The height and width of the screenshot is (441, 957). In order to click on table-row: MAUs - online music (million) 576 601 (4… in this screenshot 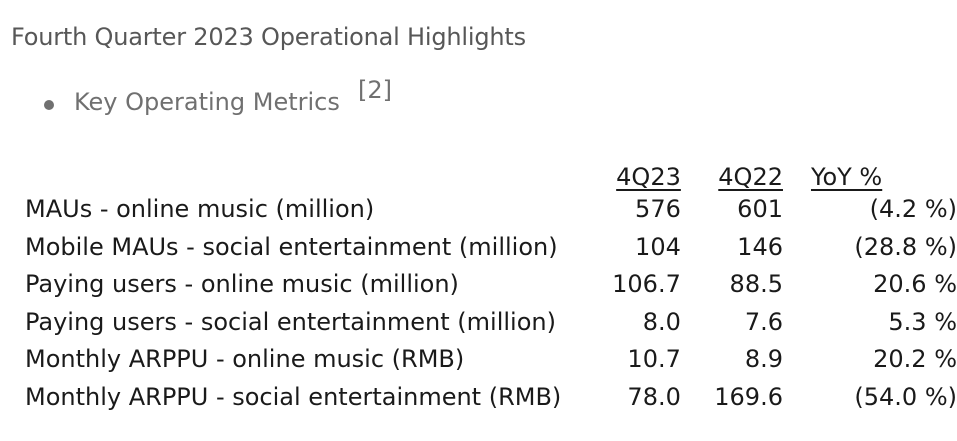, I will do `click(489, 210)`.